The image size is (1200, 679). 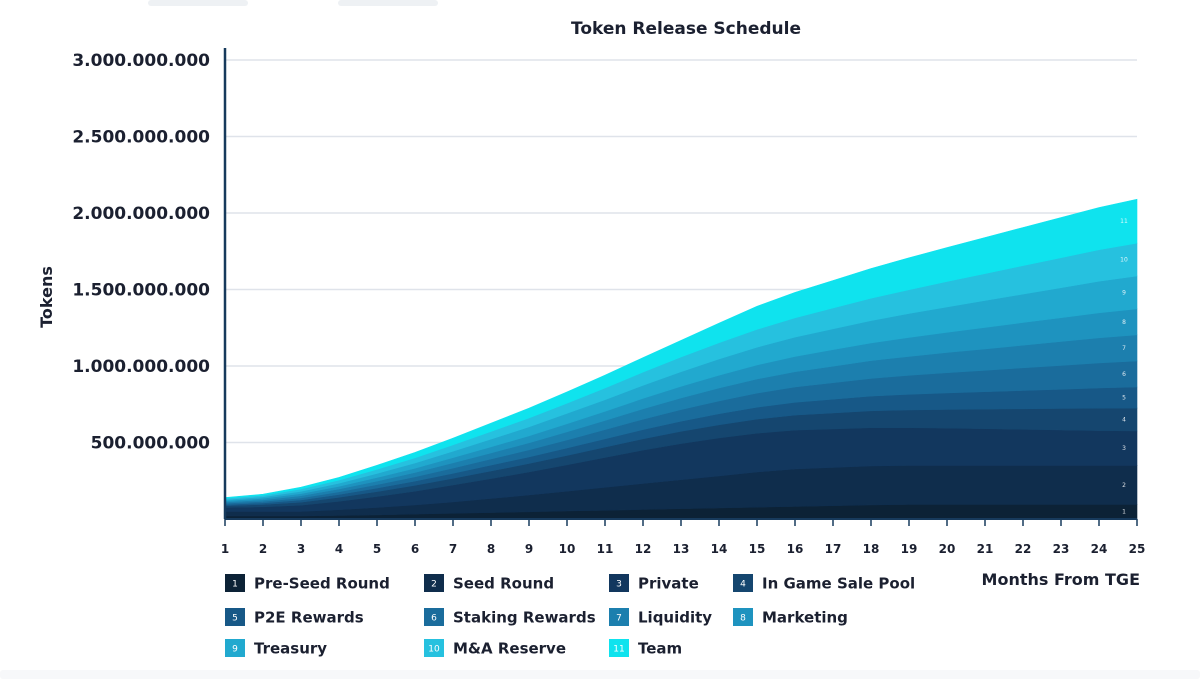 I want to click on legend-item: 10 M&A Reserve, so click(x=495, y=648).